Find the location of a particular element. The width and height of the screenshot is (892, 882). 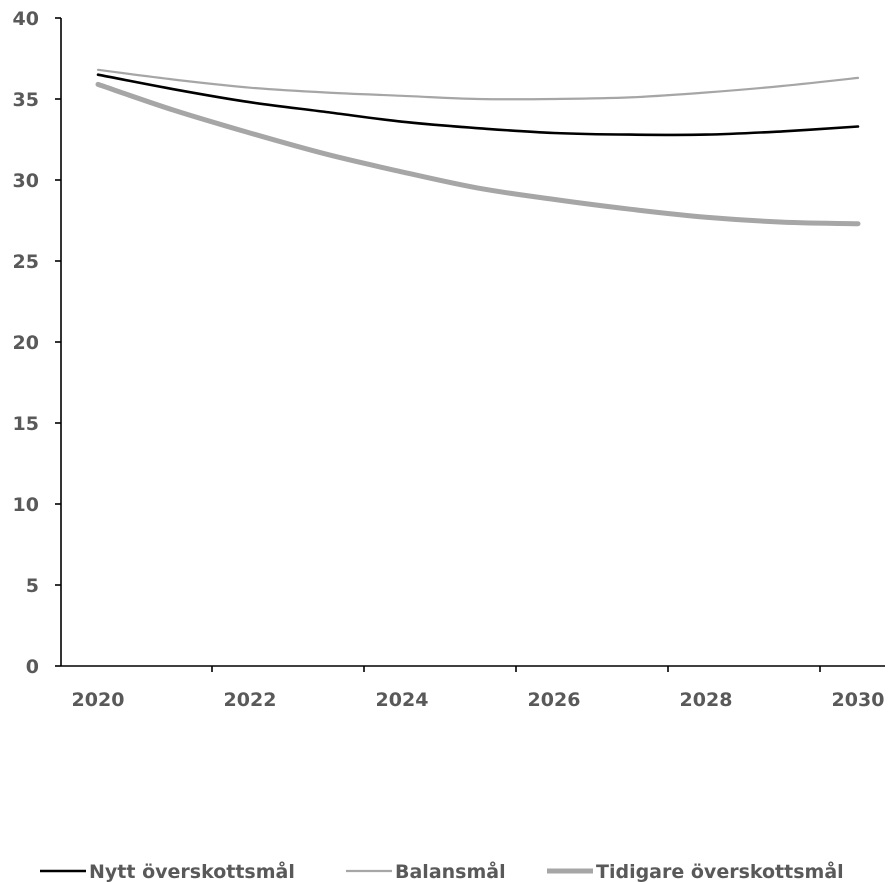

y-tick-label: 0 is located at coordinates (32, 667).